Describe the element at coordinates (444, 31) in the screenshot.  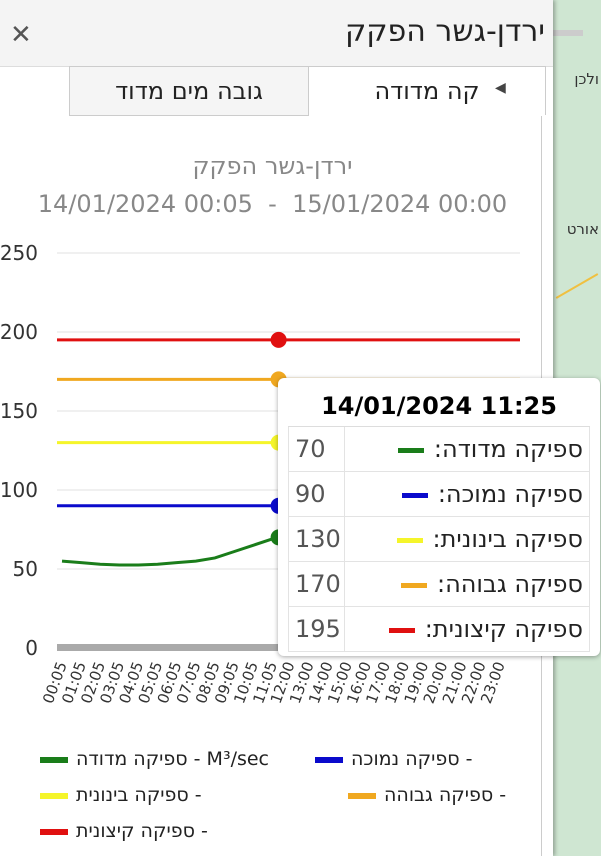
I see `station-title: ירדן-גשר הפקק` at that location.